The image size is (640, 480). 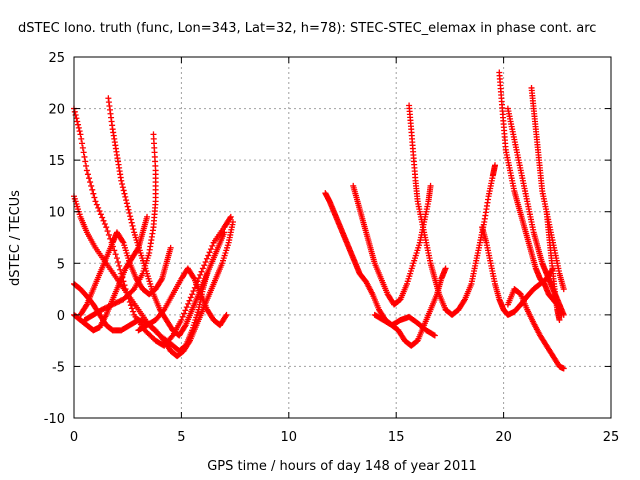 What do you see at coordinates (61, 316) in the screenshot?
I see `y-tick-label: 0` at bounding box center [61, 316].